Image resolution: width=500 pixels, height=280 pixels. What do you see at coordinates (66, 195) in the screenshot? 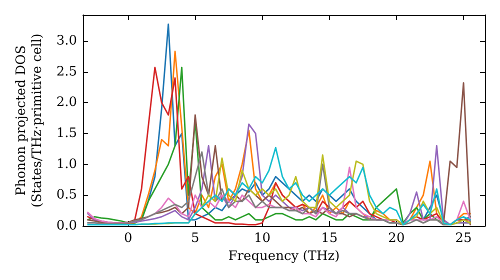
I see `y-tick-label: 0.5` at bounding box center [66, 195].